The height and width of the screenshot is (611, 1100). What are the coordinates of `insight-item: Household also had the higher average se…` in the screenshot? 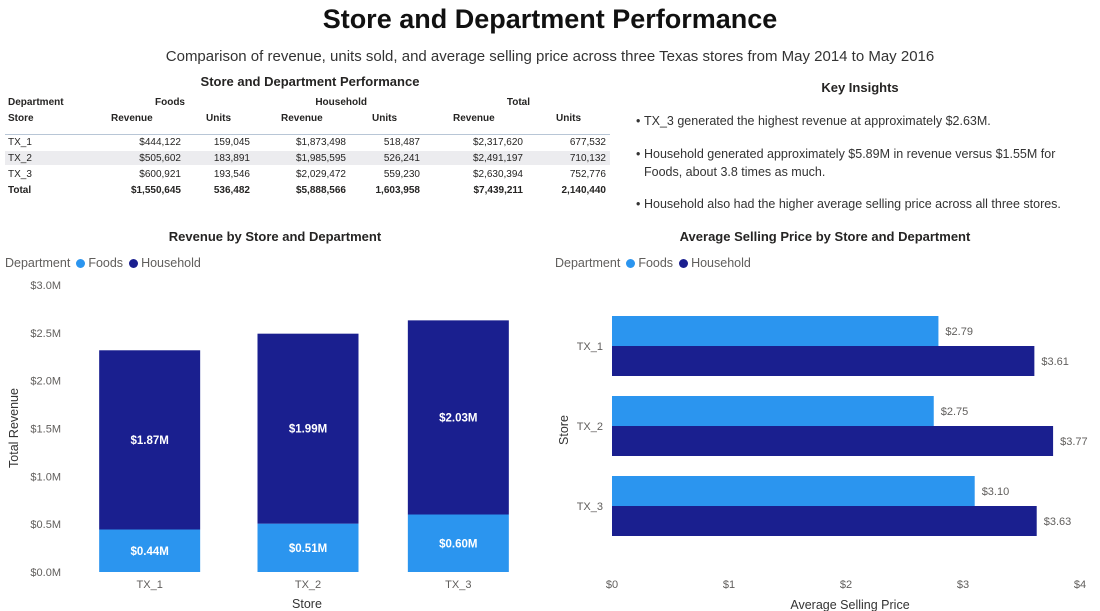 It's located at (866, 204).